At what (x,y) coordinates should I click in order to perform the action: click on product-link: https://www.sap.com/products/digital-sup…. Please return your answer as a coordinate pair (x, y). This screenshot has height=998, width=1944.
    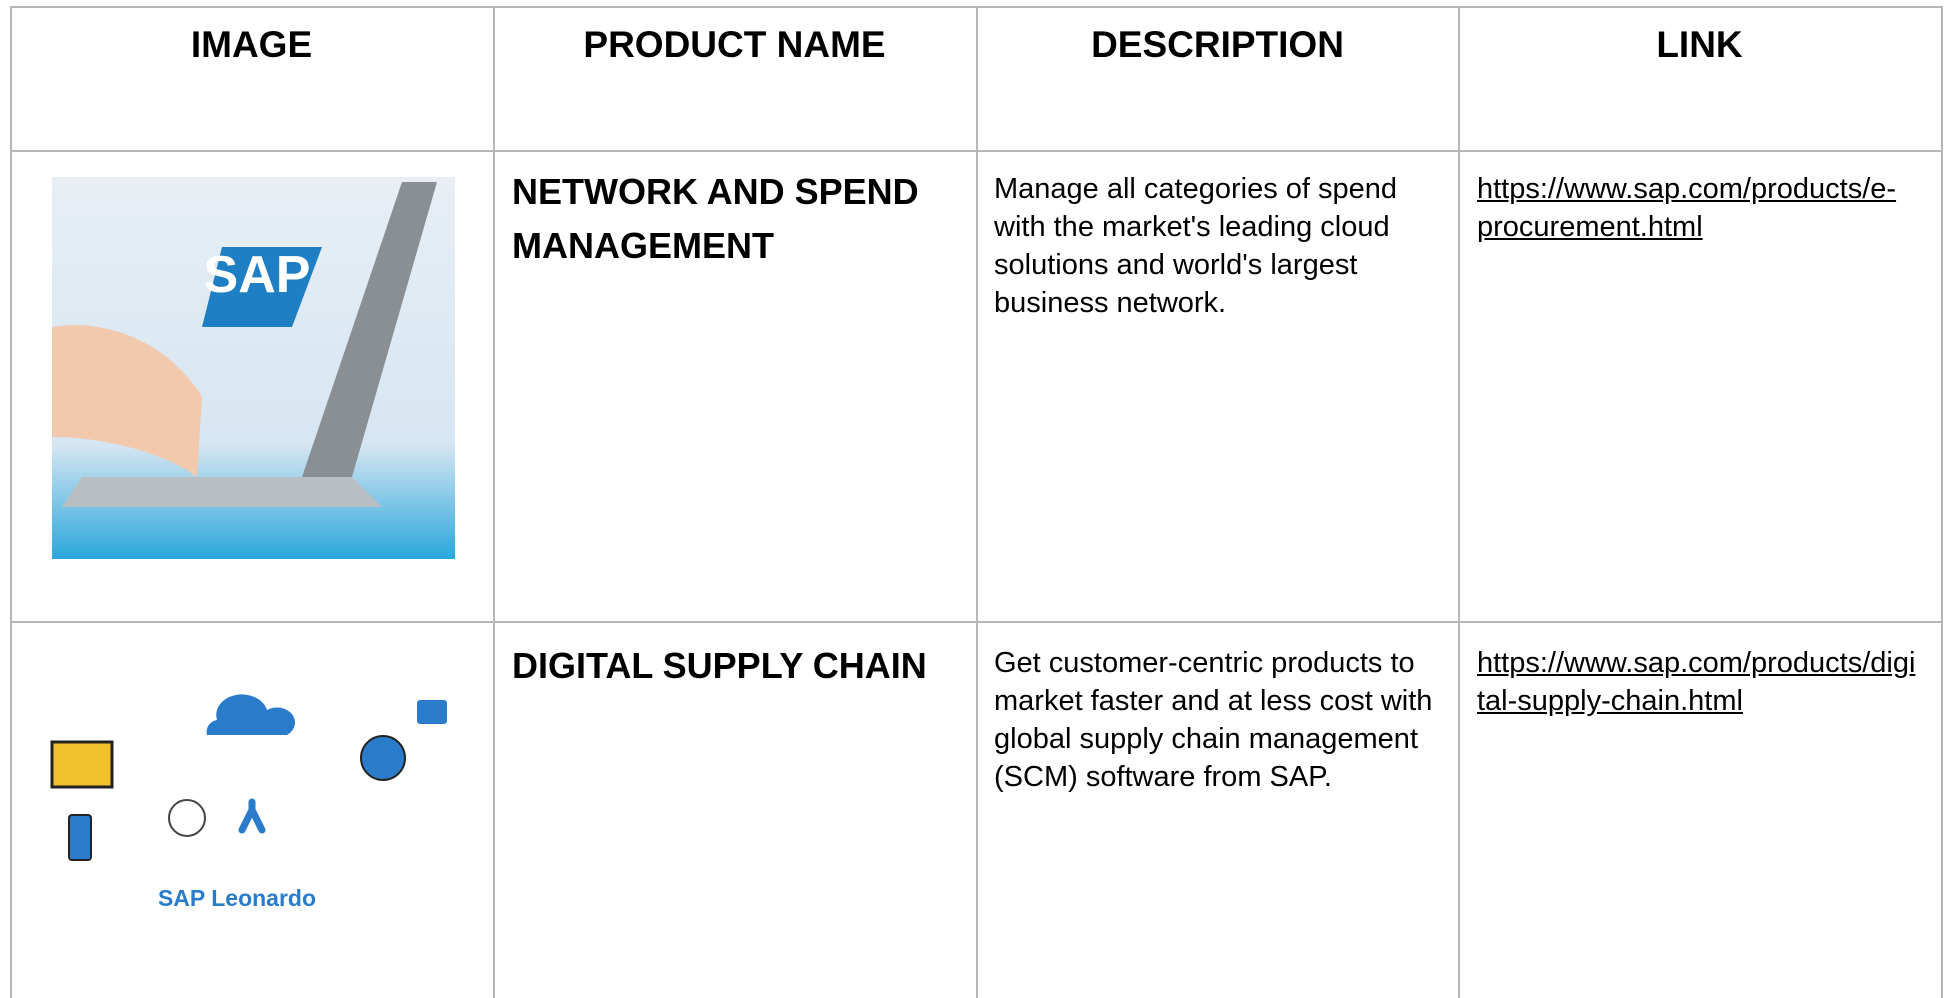
    Looking at the image, I should click on (1696, 682).